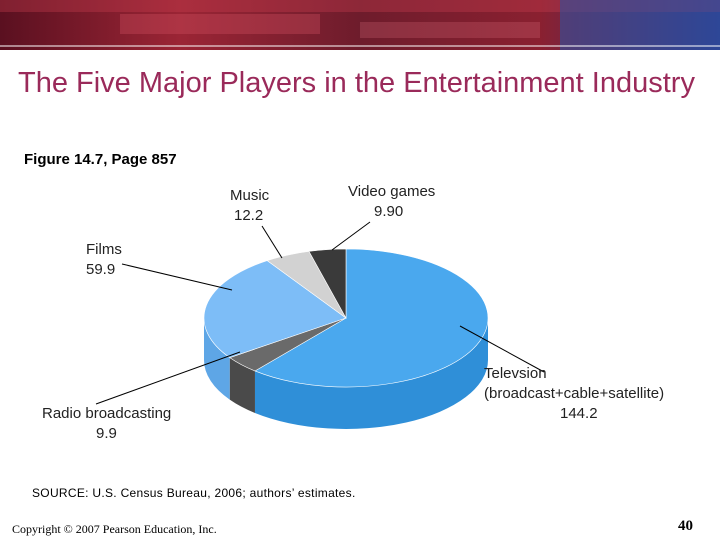 Image resolution: width=720 pixels, height=540 pixels. Describe the element at coordinates (100, 269) in the screenshot. I see `slice-value-2: 59.9` at that location.